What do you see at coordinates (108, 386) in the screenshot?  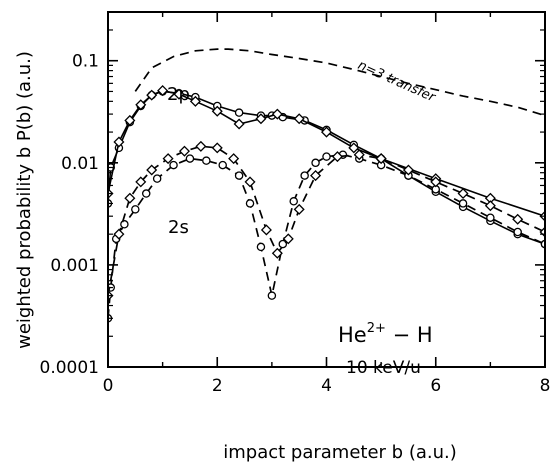 I see `x-tick-label-0: 0` at bounding box center [108, 386].